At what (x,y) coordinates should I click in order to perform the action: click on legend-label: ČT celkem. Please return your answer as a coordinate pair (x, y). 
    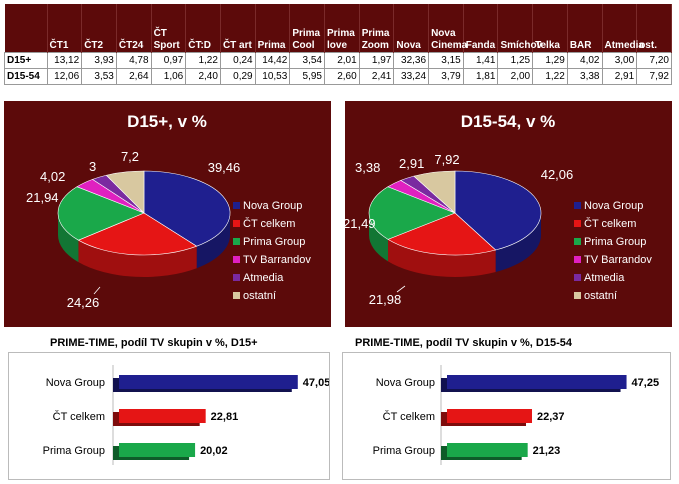
    Looking at the image, I should click on (610, 223).